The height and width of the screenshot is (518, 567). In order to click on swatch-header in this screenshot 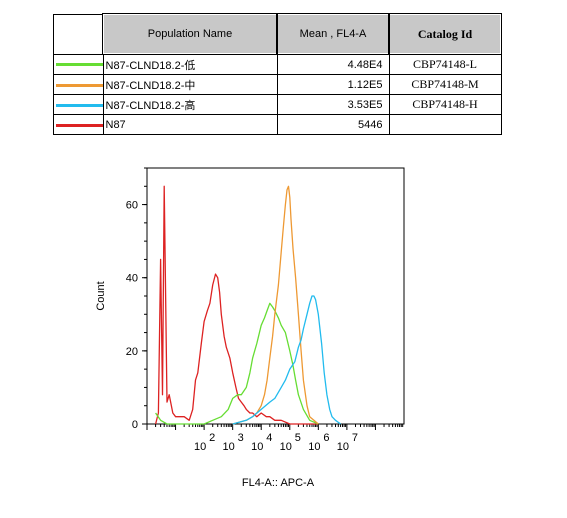, I will do `click(78, 34)`.